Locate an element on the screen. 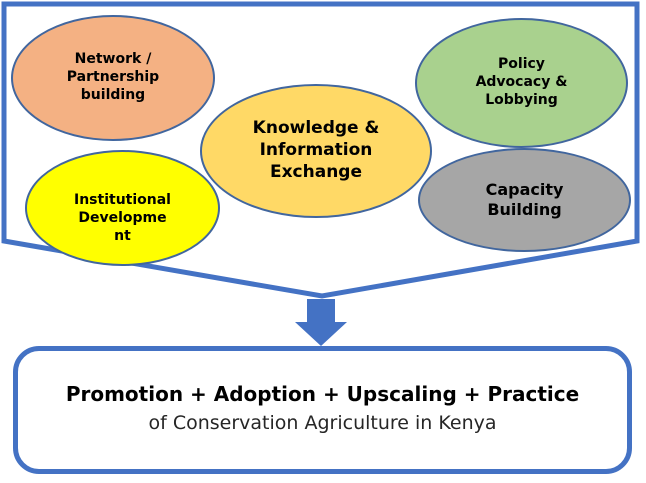 Image resolution: width=646 pixels, height=483 pixels. oval-policy-label: Policy Advocacy & Lobbying is located at coordinates (521, 82).